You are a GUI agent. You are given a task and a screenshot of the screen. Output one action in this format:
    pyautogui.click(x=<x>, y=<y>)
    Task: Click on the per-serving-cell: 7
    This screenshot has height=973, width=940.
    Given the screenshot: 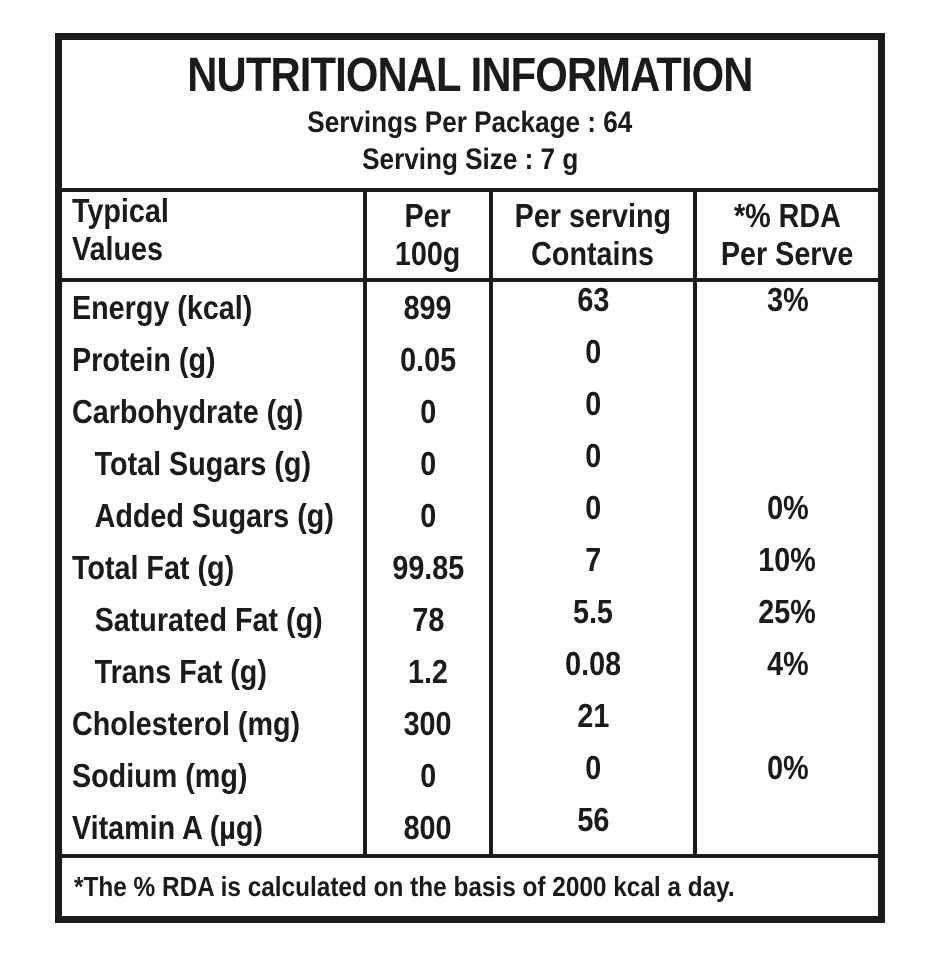 What is the action you would take?
    pyautogui.click(x=595, y=567)
    